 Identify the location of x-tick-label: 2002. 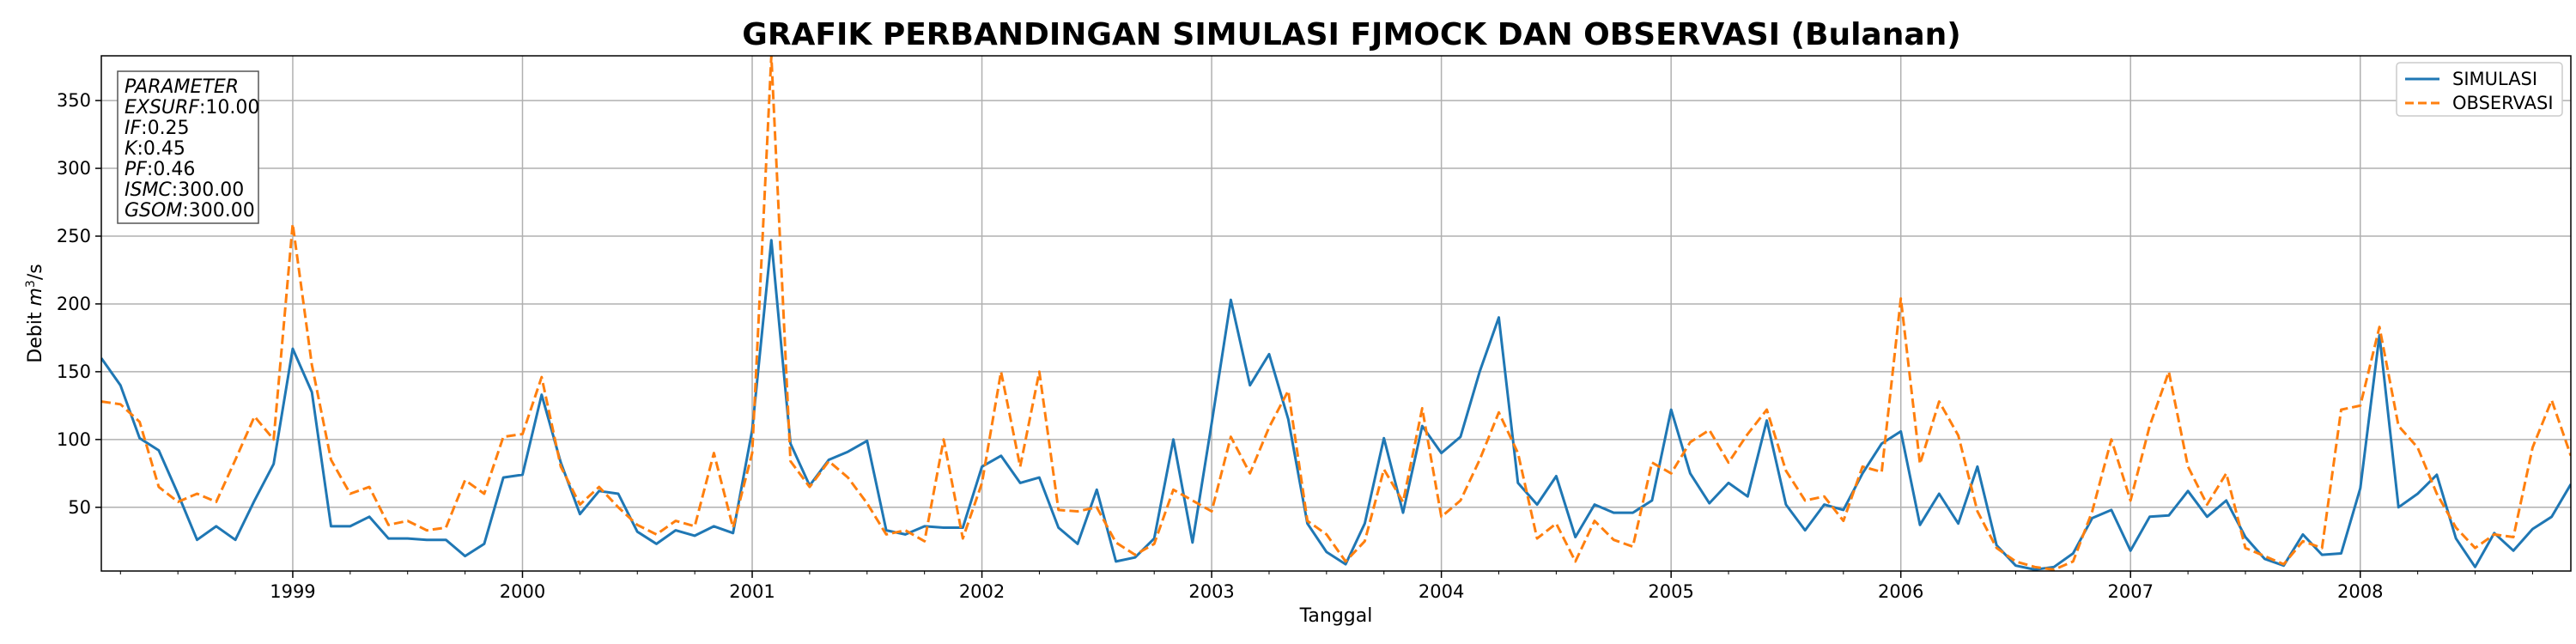
(982, 591).